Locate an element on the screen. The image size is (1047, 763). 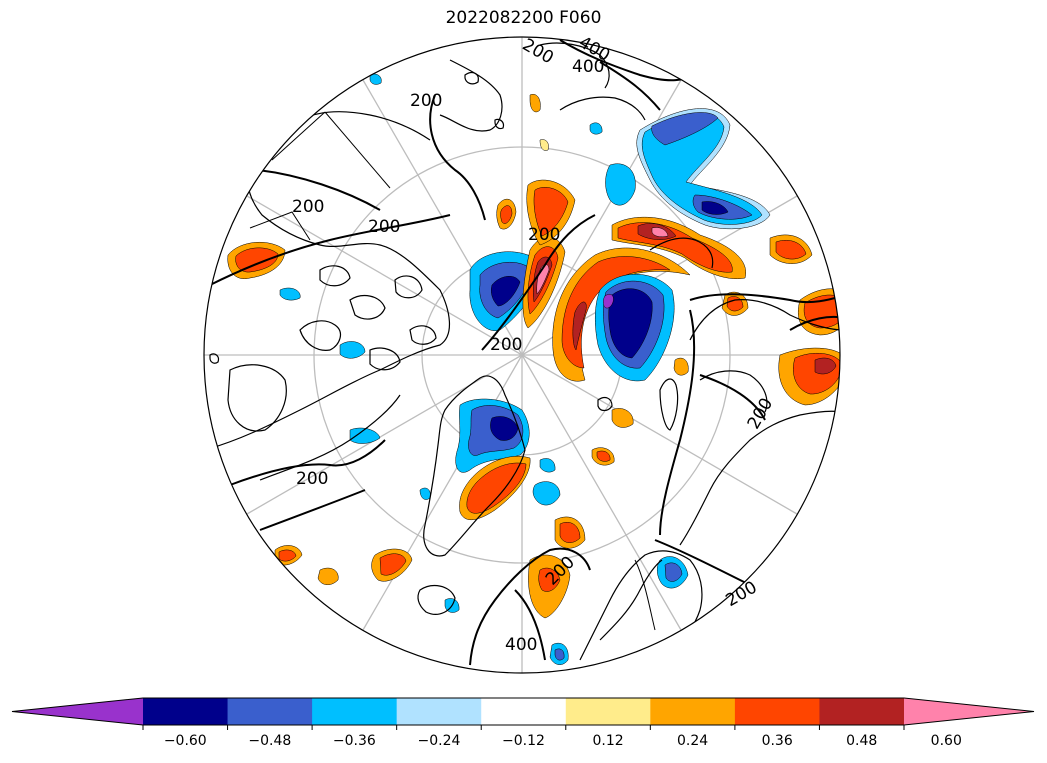
colorbar-tick-label: 0.24 is located at coordinates (693, 741).